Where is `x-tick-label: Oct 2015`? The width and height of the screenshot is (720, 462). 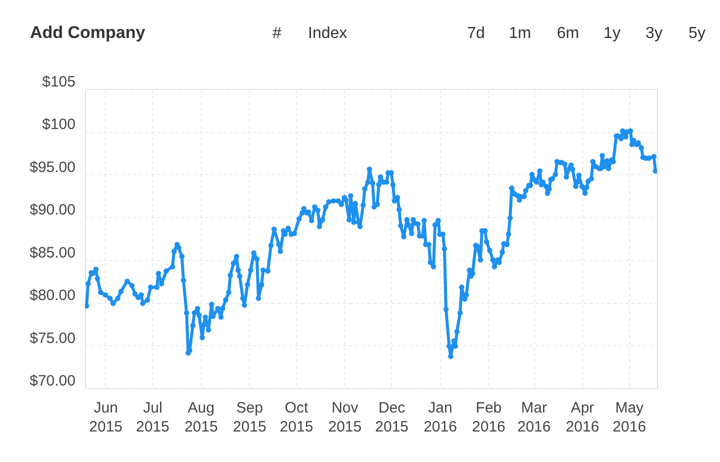
x-tick-label: Oct 2015 is located at coordinates (297, 418).